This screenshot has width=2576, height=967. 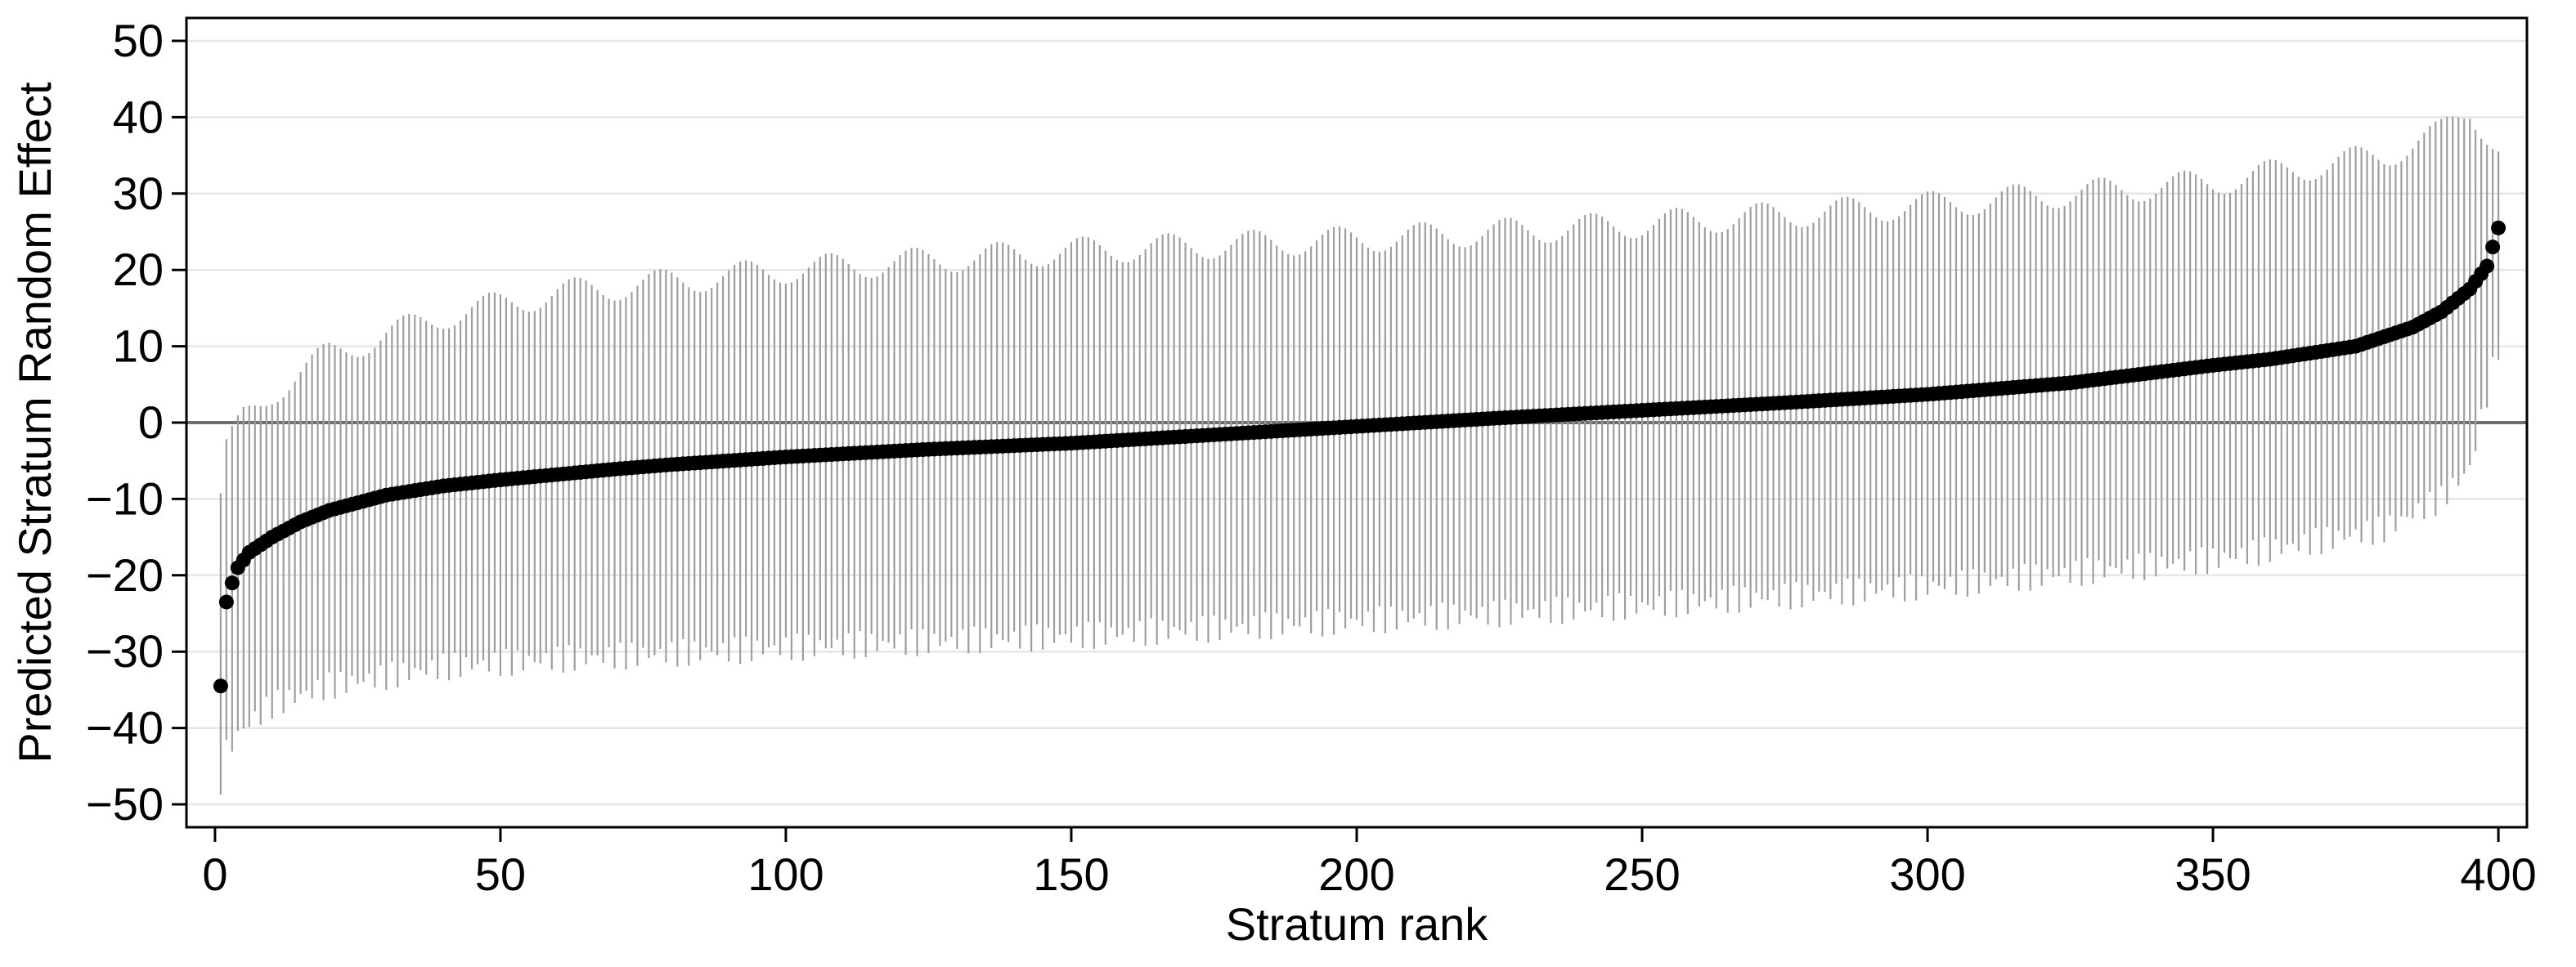 I want to click on x-tick-label: 300, so click(x=1927, y=874).